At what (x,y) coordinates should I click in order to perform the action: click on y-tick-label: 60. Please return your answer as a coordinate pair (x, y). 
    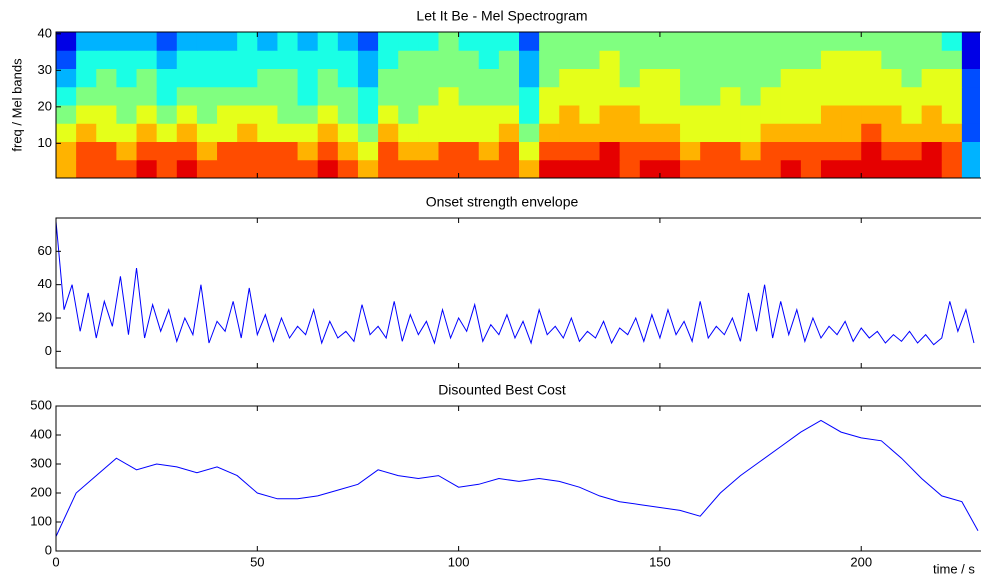
    Looking at the image, I should click on (45, 250).